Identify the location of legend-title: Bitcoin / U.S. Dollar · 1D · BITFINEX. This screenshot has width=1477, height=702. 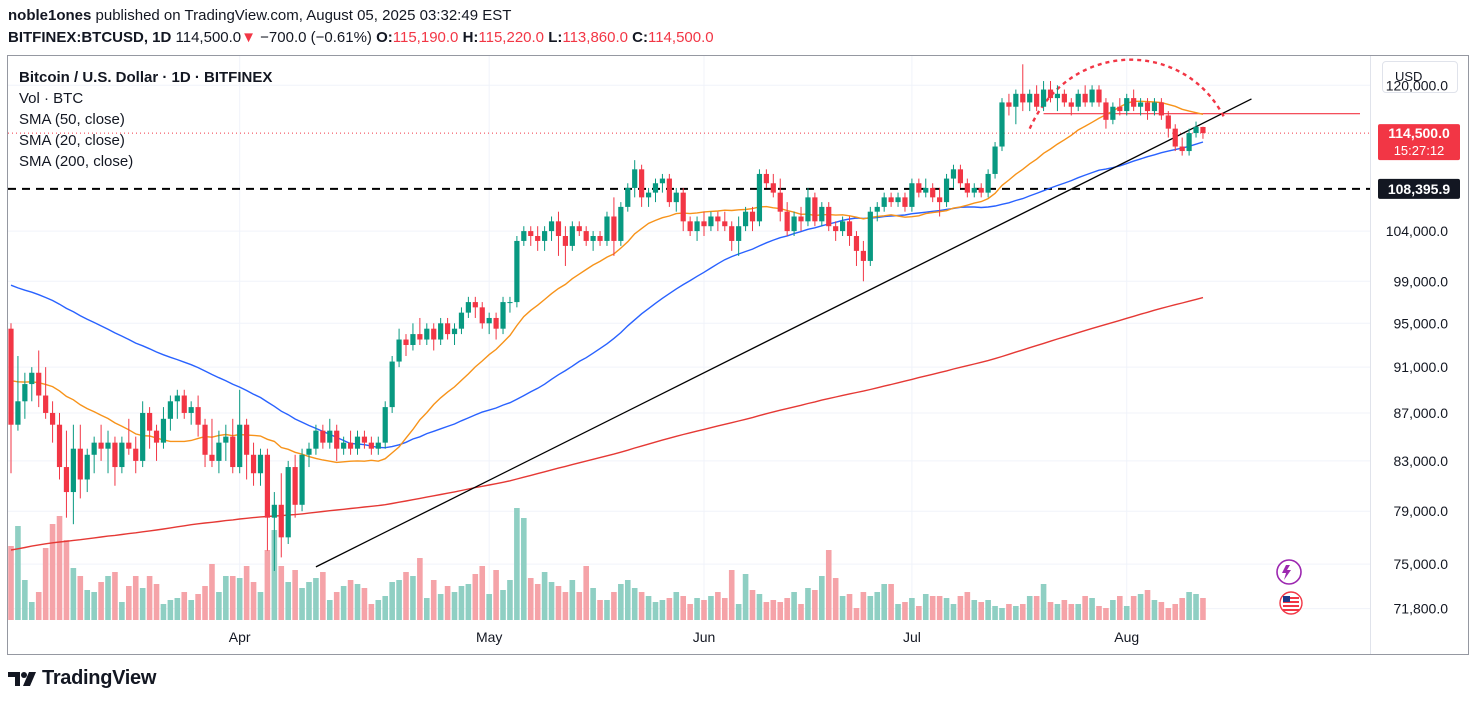
(146, 77).